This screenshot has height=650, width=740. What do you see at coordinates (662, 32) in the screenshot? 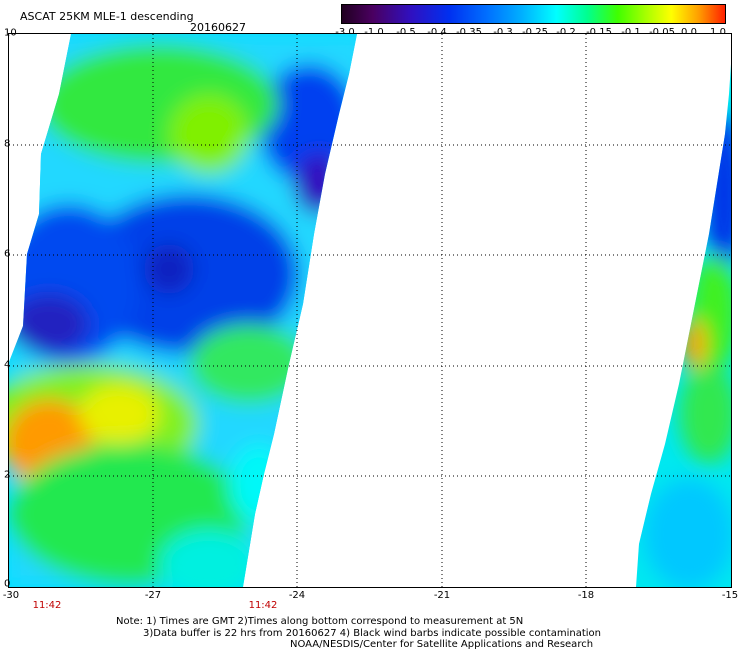
I see `colorbar-label: -0.05` at bounding box center [662, 32].